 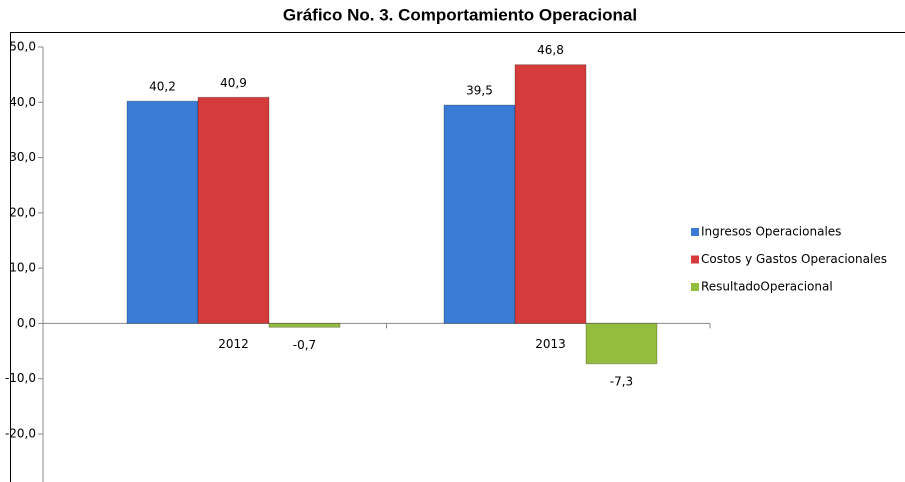 I want to click on value-label: -7,3, so click(x=621, y=381).